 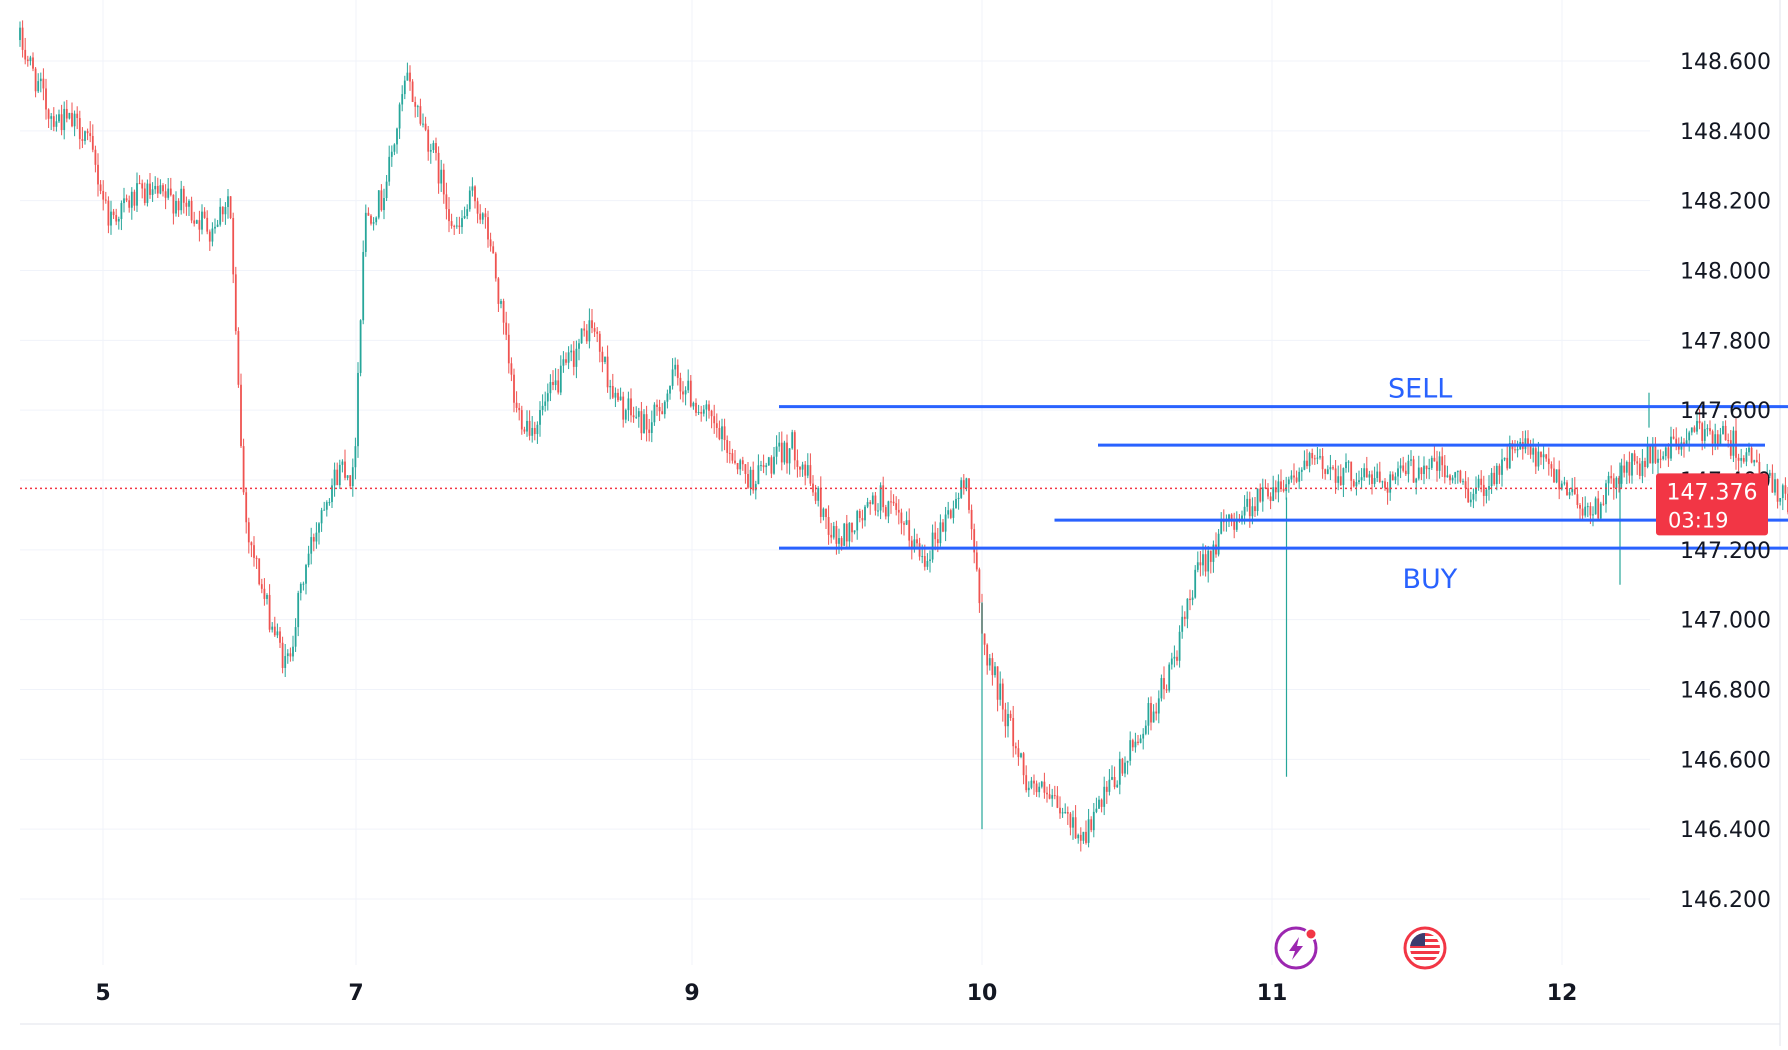 I want to click on us-flag-icon, so click(x=1425, y=948).